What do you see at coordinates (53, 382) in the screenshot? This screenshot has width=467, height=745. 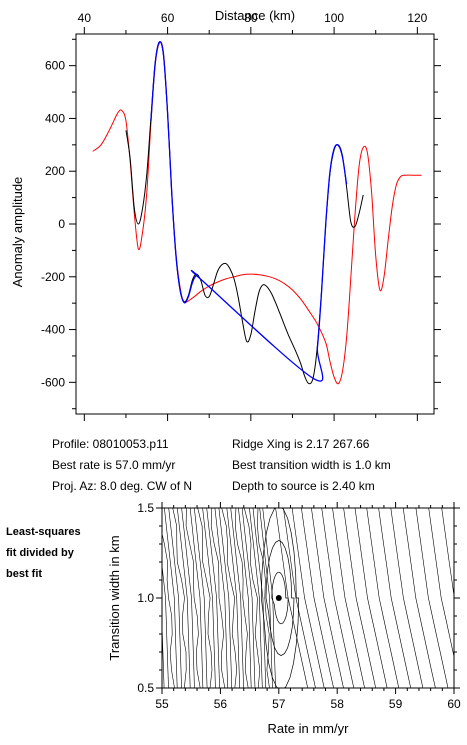 I see `y-tick-label: -600` at bounding box center [53, 382].